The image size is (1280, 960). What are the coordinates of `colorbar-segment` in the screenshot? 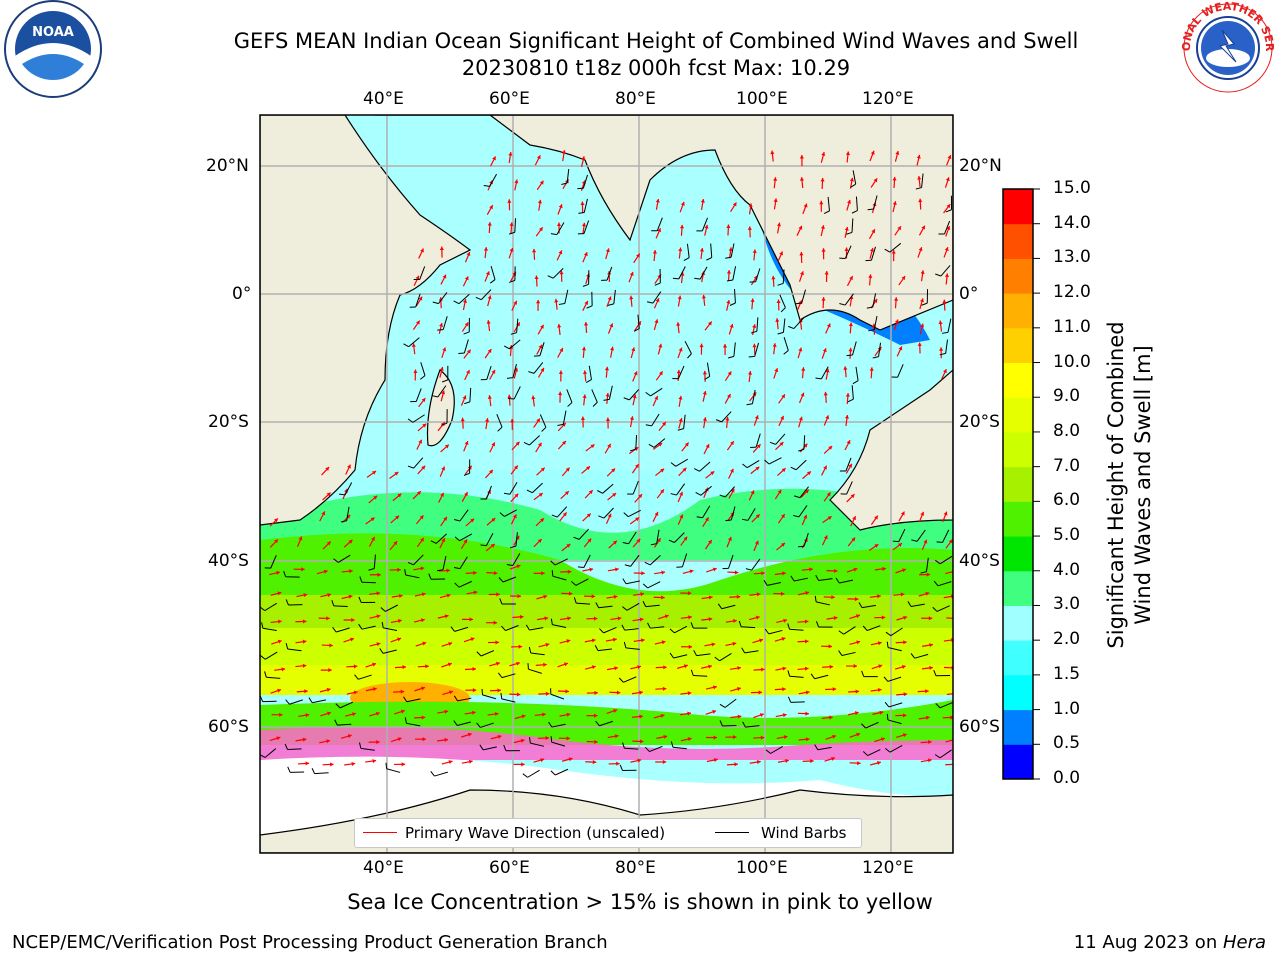 It's located at (1018, 311).